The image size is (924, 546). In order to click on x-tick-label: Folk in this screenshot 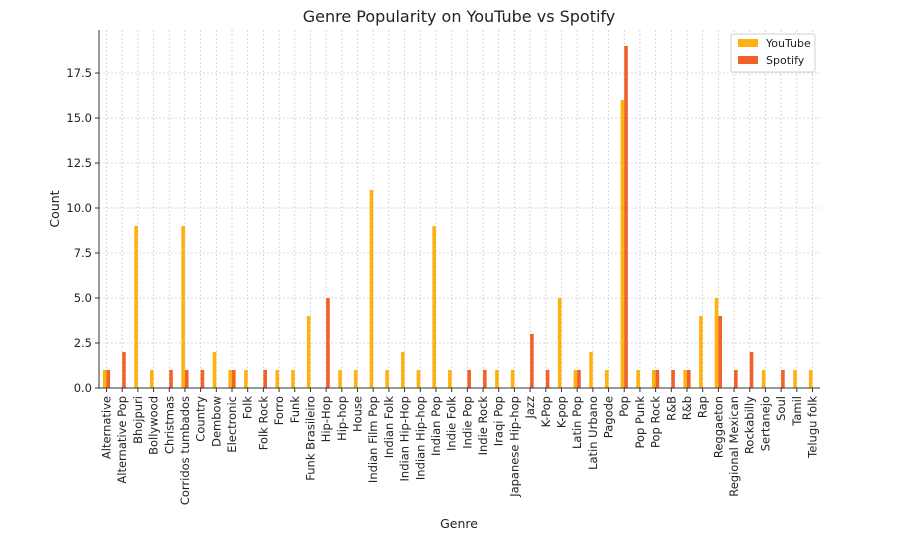, I will do `click(248, 407)`.